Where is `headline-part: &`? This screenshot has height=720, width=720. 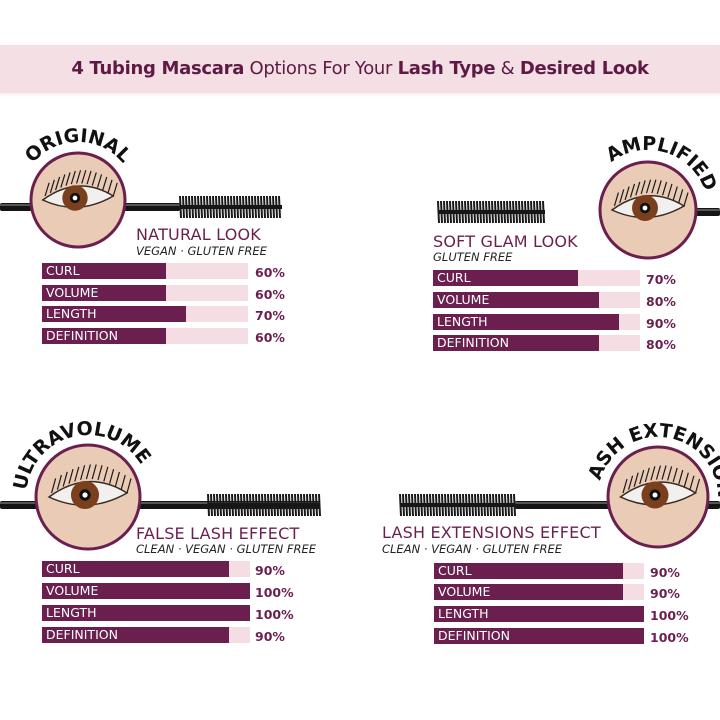 headline-part: & is located at coordinates (507, 68).